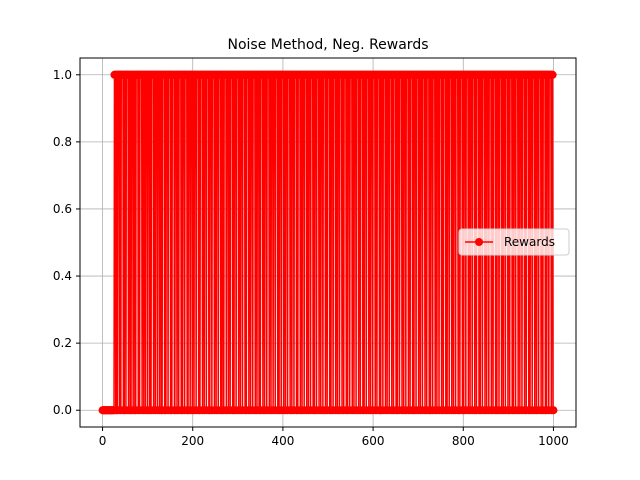  What do you see at coordinates (334, 437) in the screenshot?
I see `x-axis: 0 200 400 600 800 1000` at bounding box center [334, 437].